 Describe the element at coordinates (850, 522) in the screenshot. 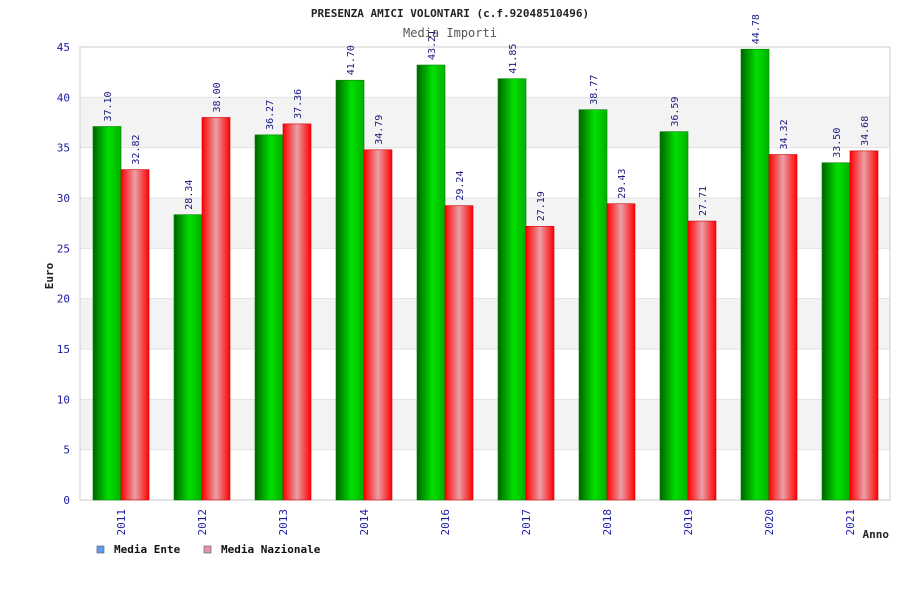

I see `x-tick-label: 2021` at that location.